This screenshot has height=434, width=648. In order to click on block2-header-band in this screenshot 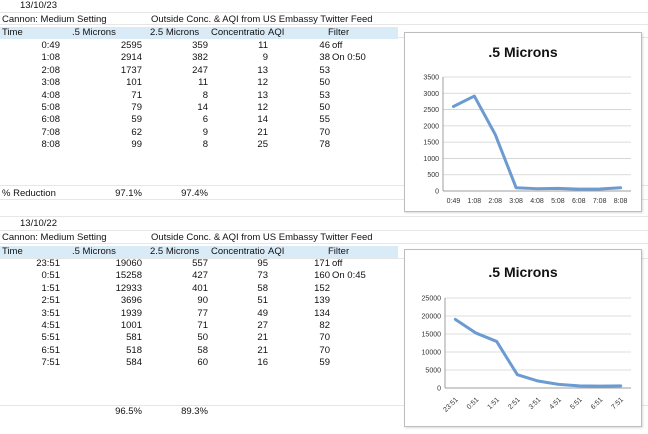, I will do `click(199, 252)`.